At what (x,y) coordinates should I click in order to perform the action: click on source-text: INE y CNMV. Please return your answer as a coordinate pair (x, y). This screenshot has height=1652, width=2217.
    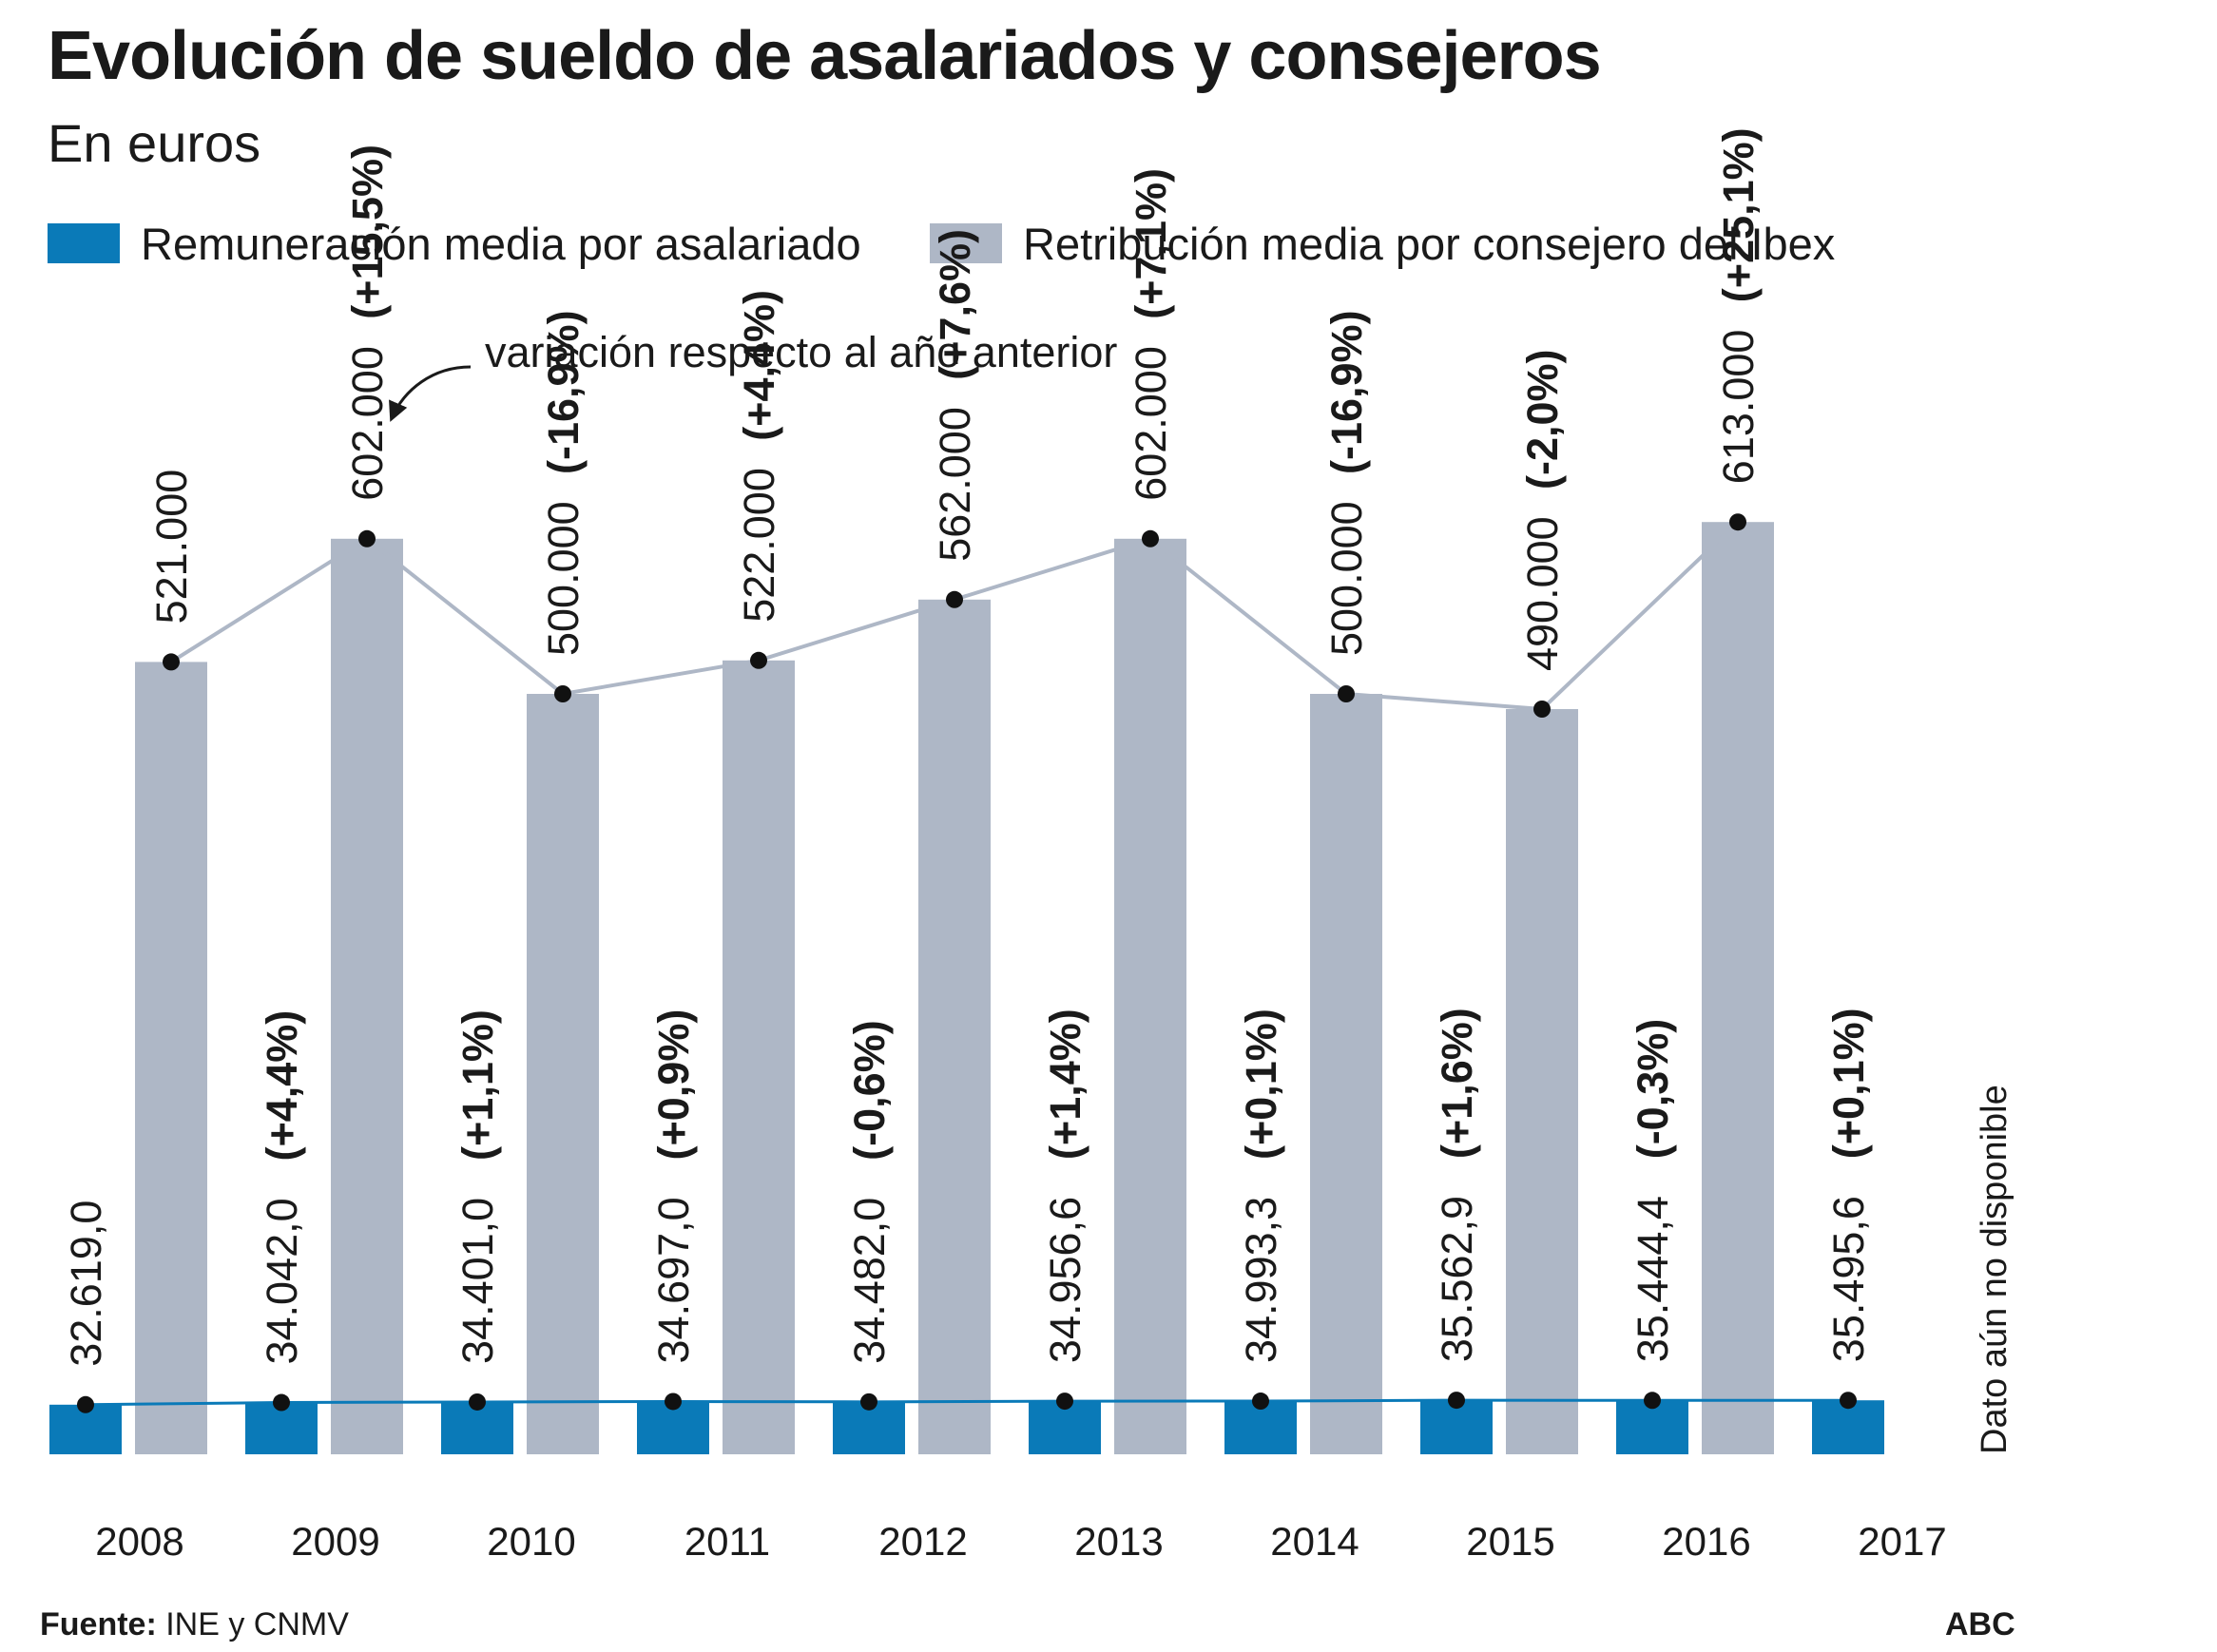
    Looking at the image, I should click on (257, 1624).